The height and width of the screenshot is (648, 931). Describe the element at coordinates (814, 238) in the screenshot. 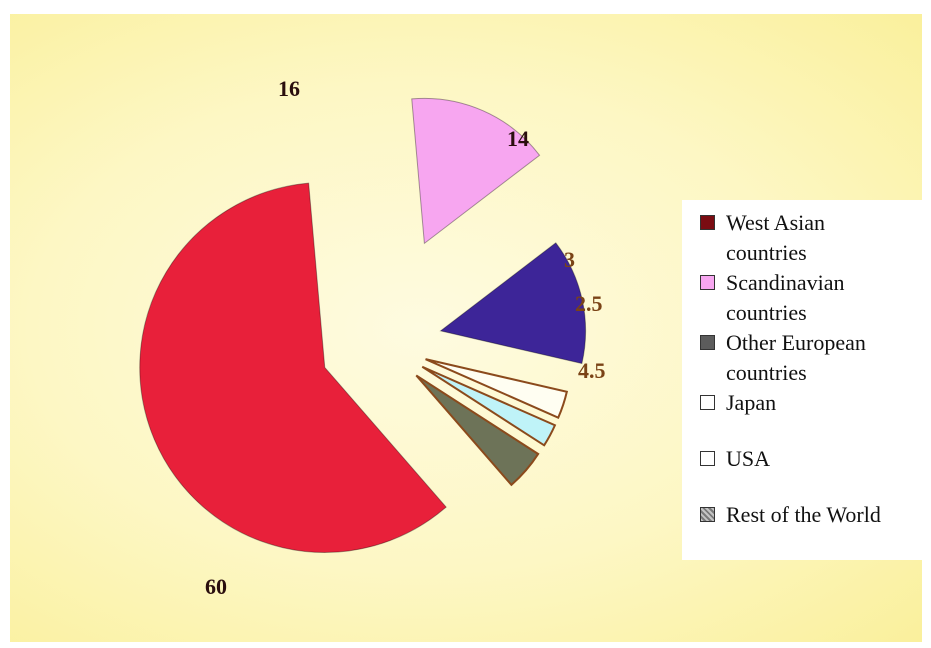

I see `legend-item-west-asian: West Asian countries` at that location.